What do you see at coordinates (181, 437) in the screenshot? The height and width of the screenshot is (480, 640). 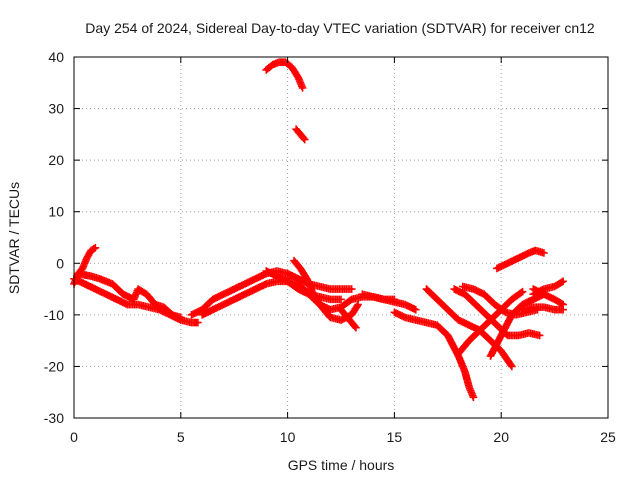 I see `x-tick-label: 5` at bounding box center [181, 437].